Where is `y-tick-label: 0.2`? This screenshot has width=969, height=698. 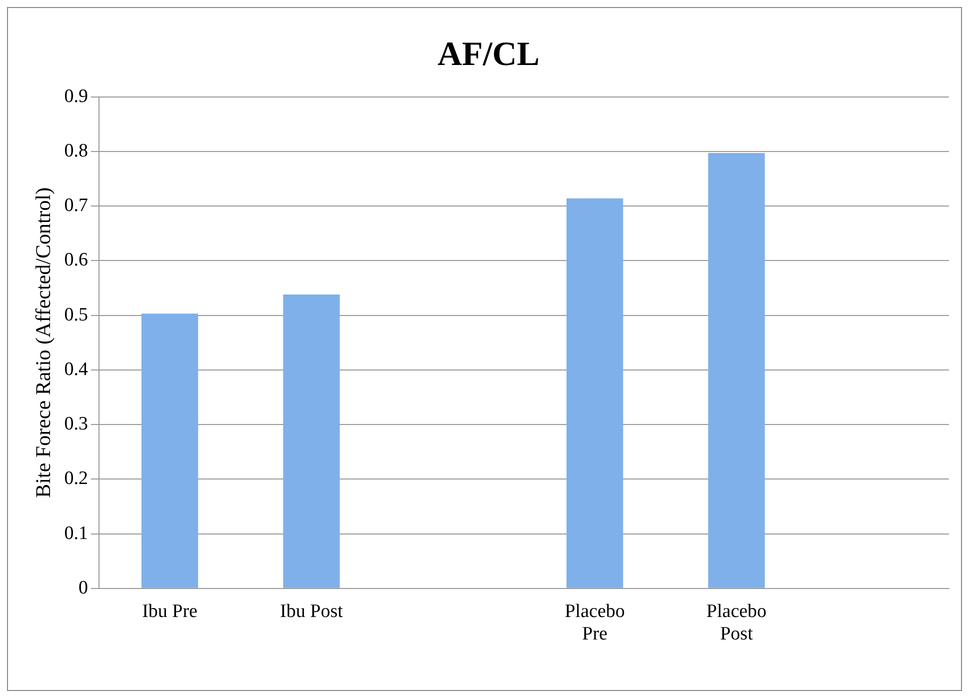 y-tick-label: 0.2 is located at coordinates (76, 479).